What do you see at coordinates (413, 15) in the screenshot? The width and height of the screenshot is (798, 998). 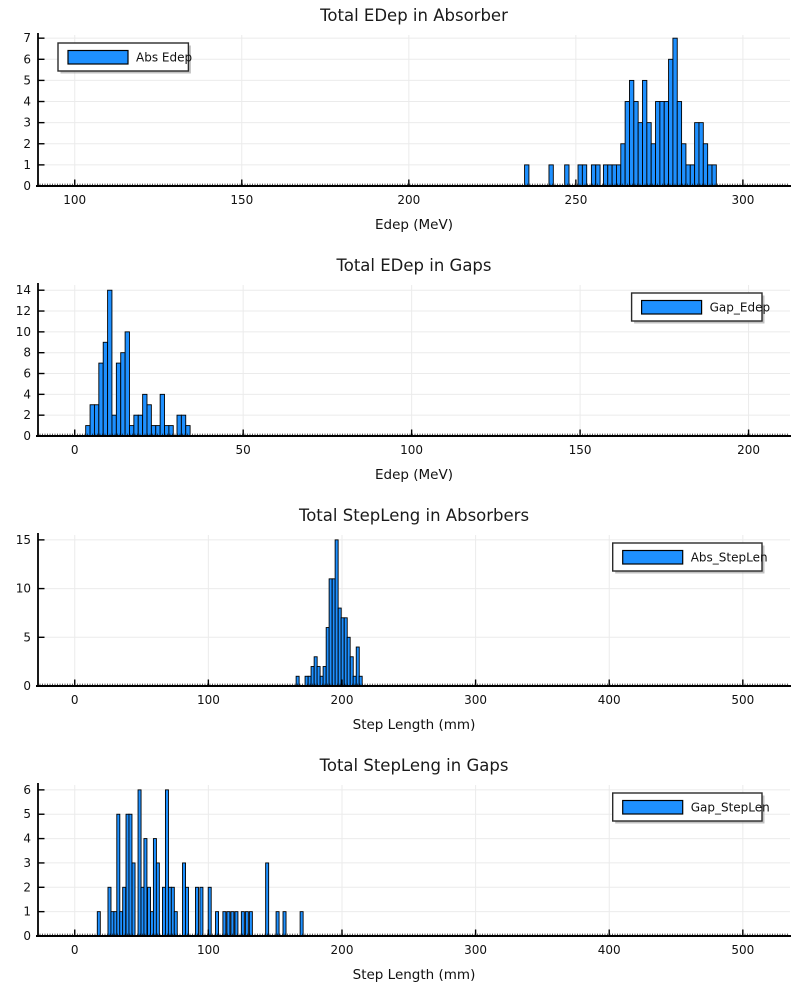 I see `chart-title: Total EDep in Absorber` at bounding box center [413, 15].